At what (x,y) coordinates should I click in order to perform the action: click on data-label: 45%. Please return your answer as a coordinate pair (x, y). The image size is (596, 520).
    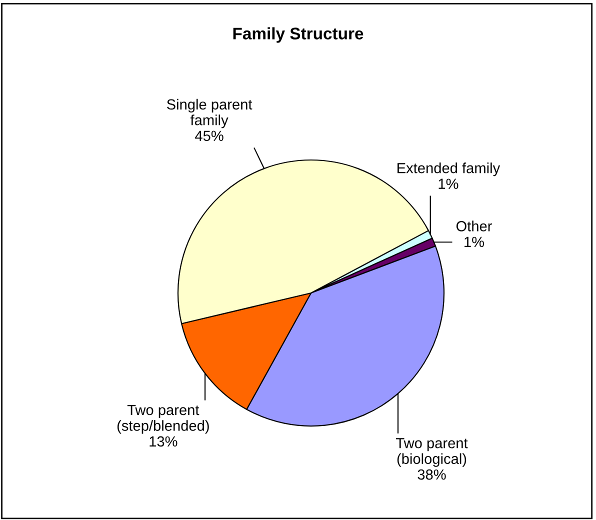
    Looking at the image, I should click on (209, 135).